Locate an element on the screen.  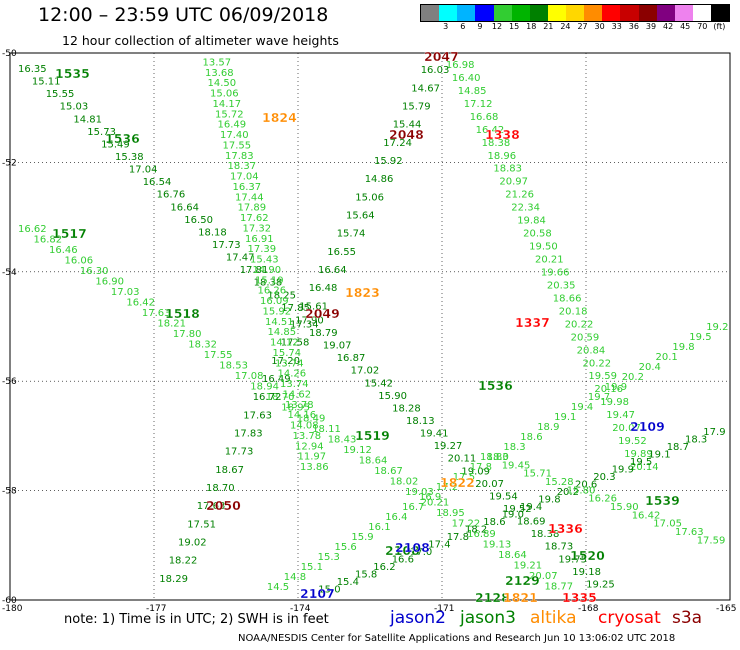
swh-value: 18.22 is located at coordinates (183, 561).